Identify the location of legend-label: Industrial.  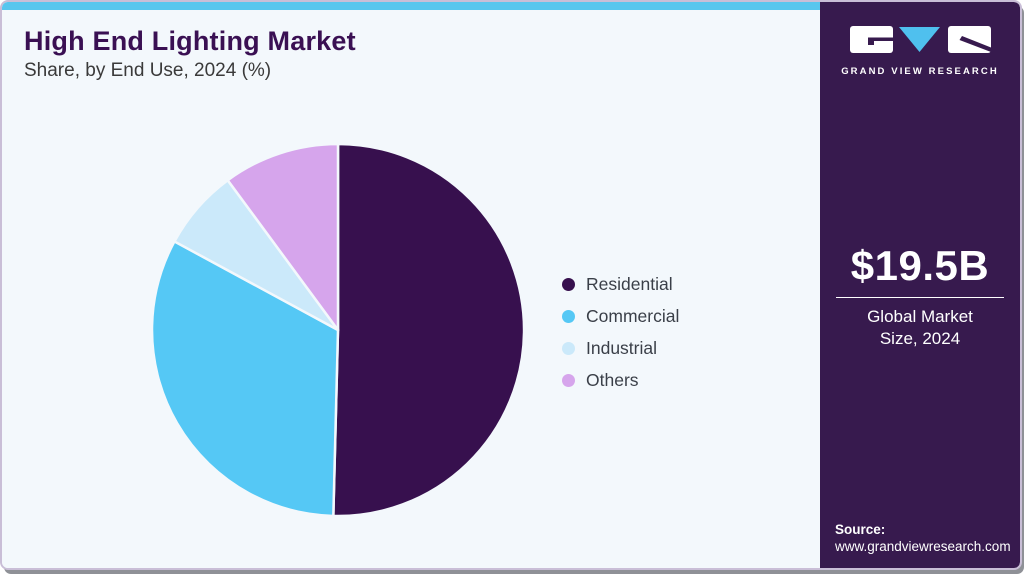
(622, 347).